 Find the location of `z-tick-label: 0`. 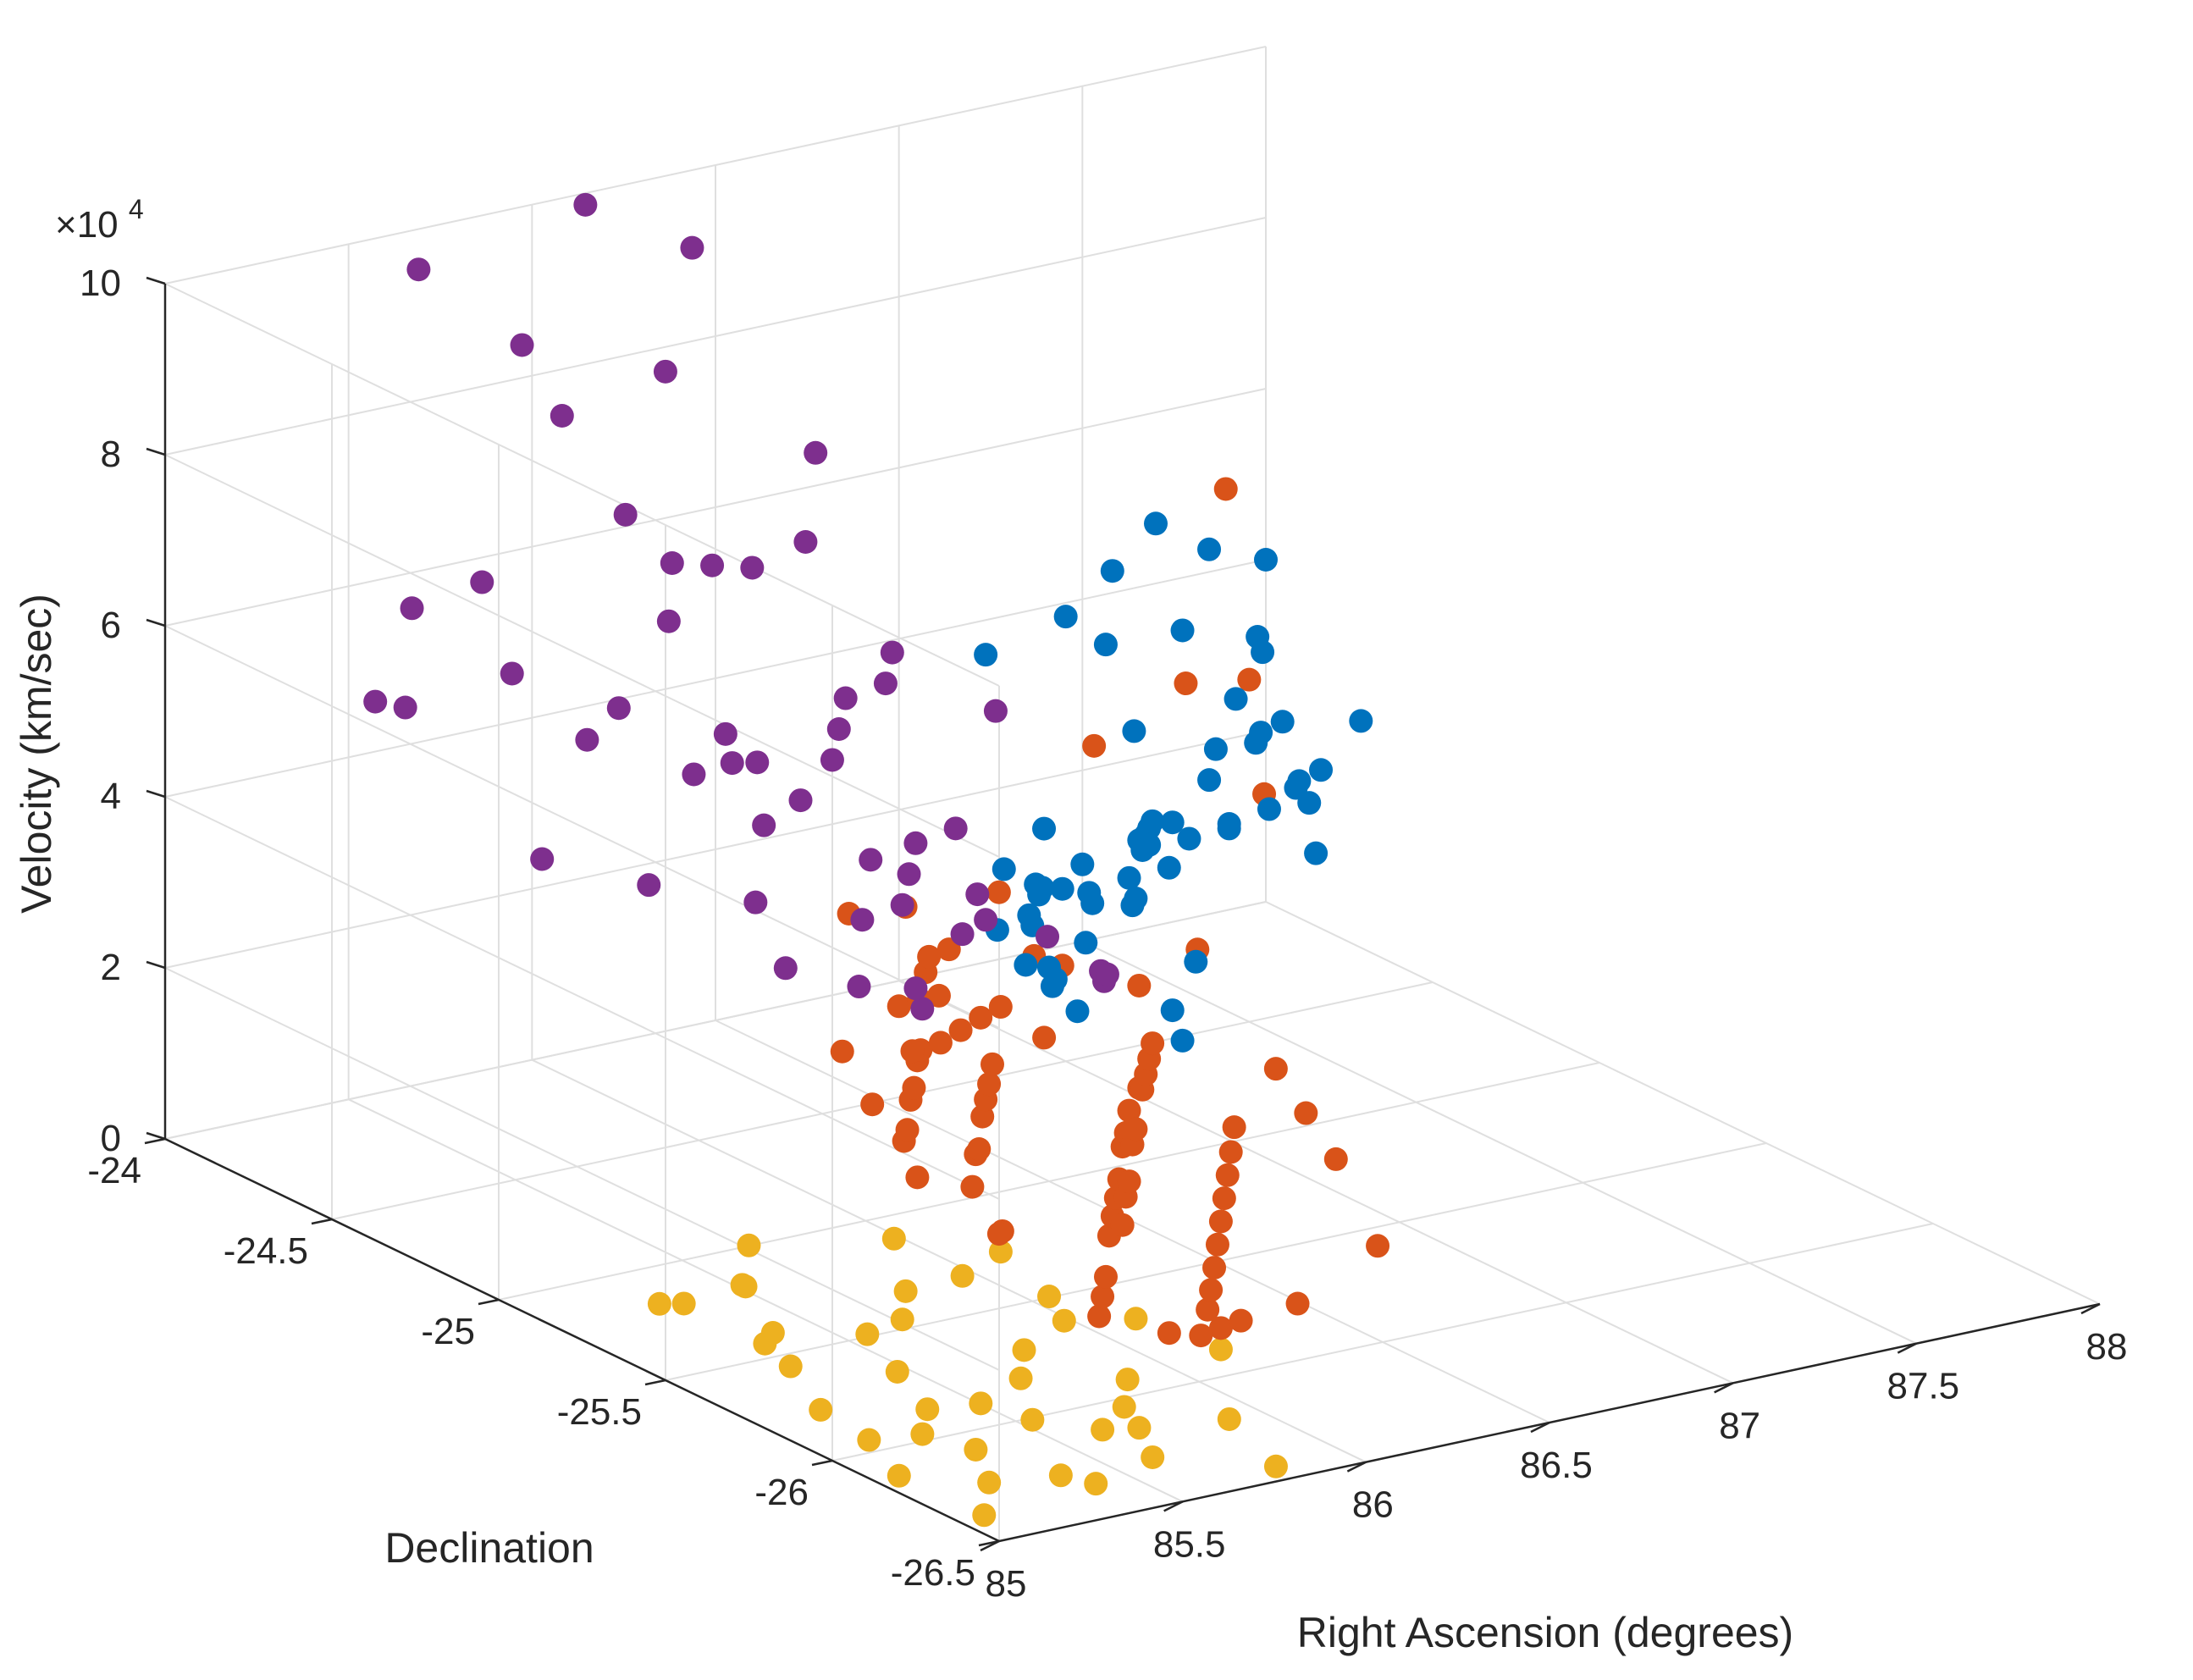

z-tick-label: 0 is located at coordinates (111, 1138).